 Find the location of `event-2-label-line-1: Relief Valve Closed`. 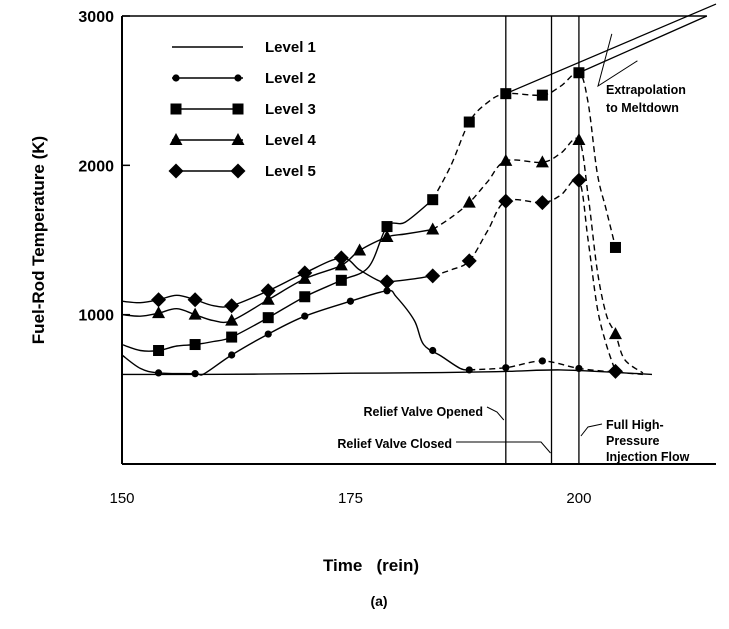

event-2-label-line-1: Relief Valve Closed is located at coordinates (394, 444).